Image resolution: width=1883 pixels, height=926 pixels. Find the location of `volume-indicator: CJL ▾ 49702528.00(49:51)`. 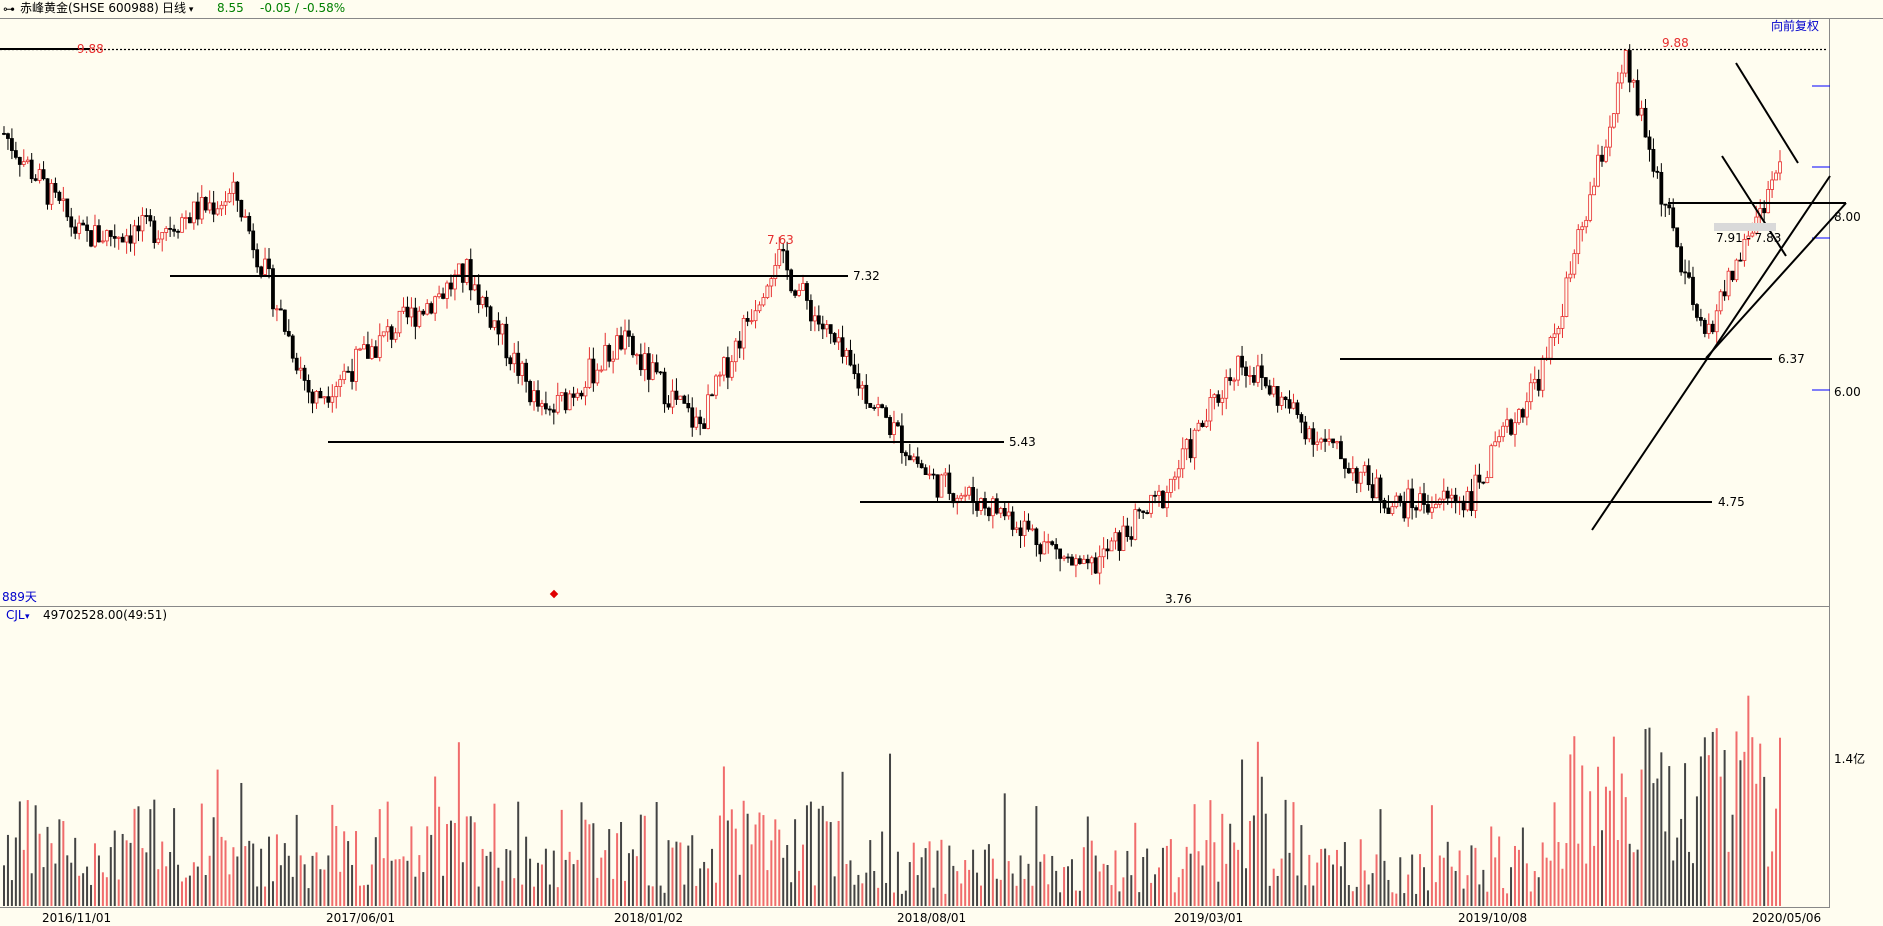

volume-indicator: CJL ▾ 49702528.00(49:51) is located at coordinates (86, 615).